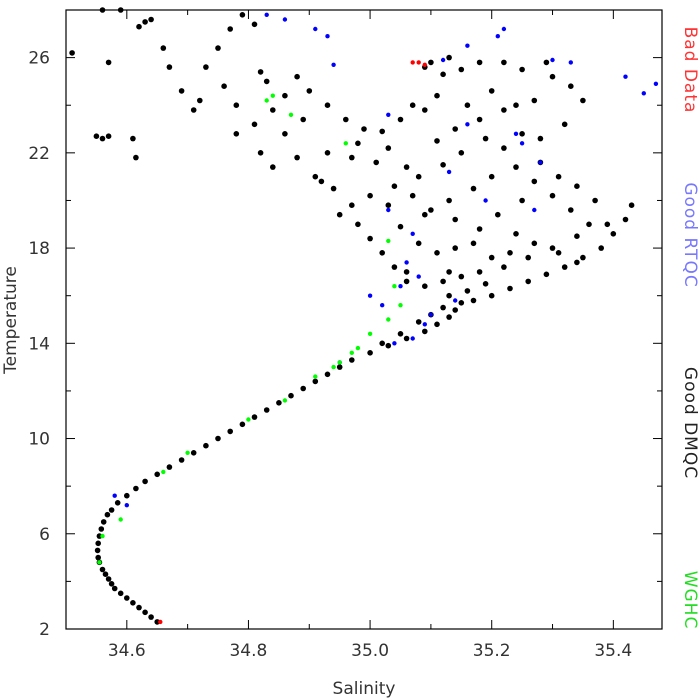 The image size is (700, 700). What do you see at coordinates (11, 320) in the screenshot?
I see `y-axis-title: Temperature` at bounding box center [11, 320].